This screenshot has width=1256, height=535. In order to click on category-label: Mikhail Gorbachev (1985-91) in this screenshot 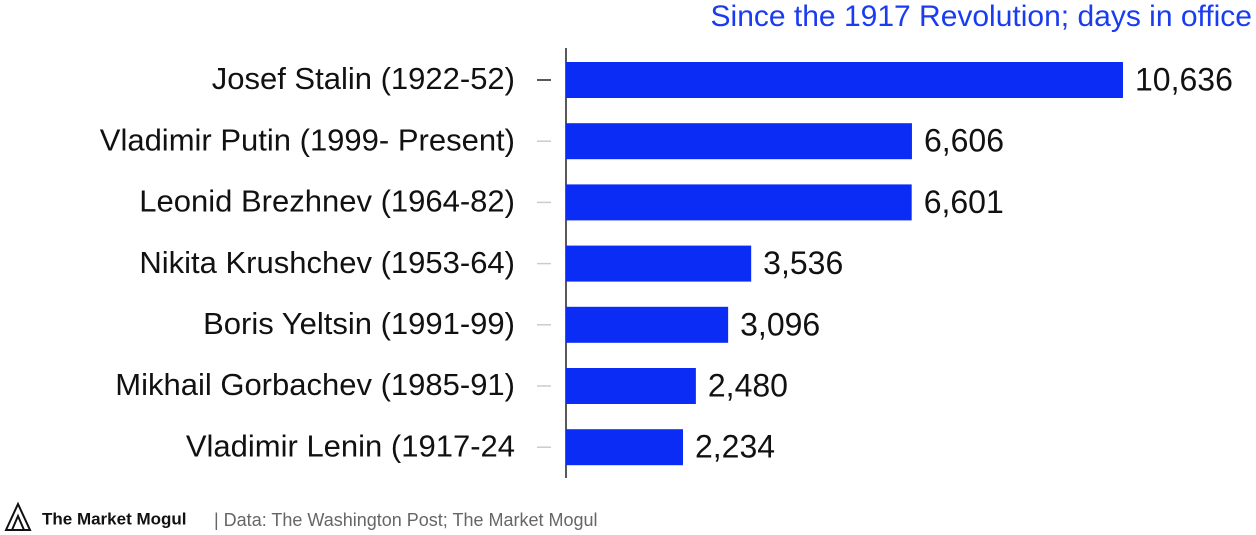, I will do `click(315, 384)`.